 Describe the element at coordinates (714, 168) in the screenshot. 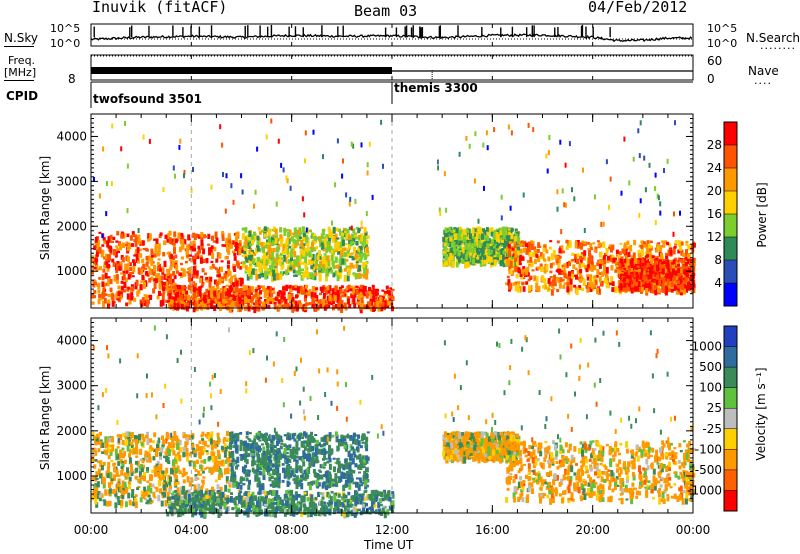

I see `power-colorbar-tick: 24` at that location.